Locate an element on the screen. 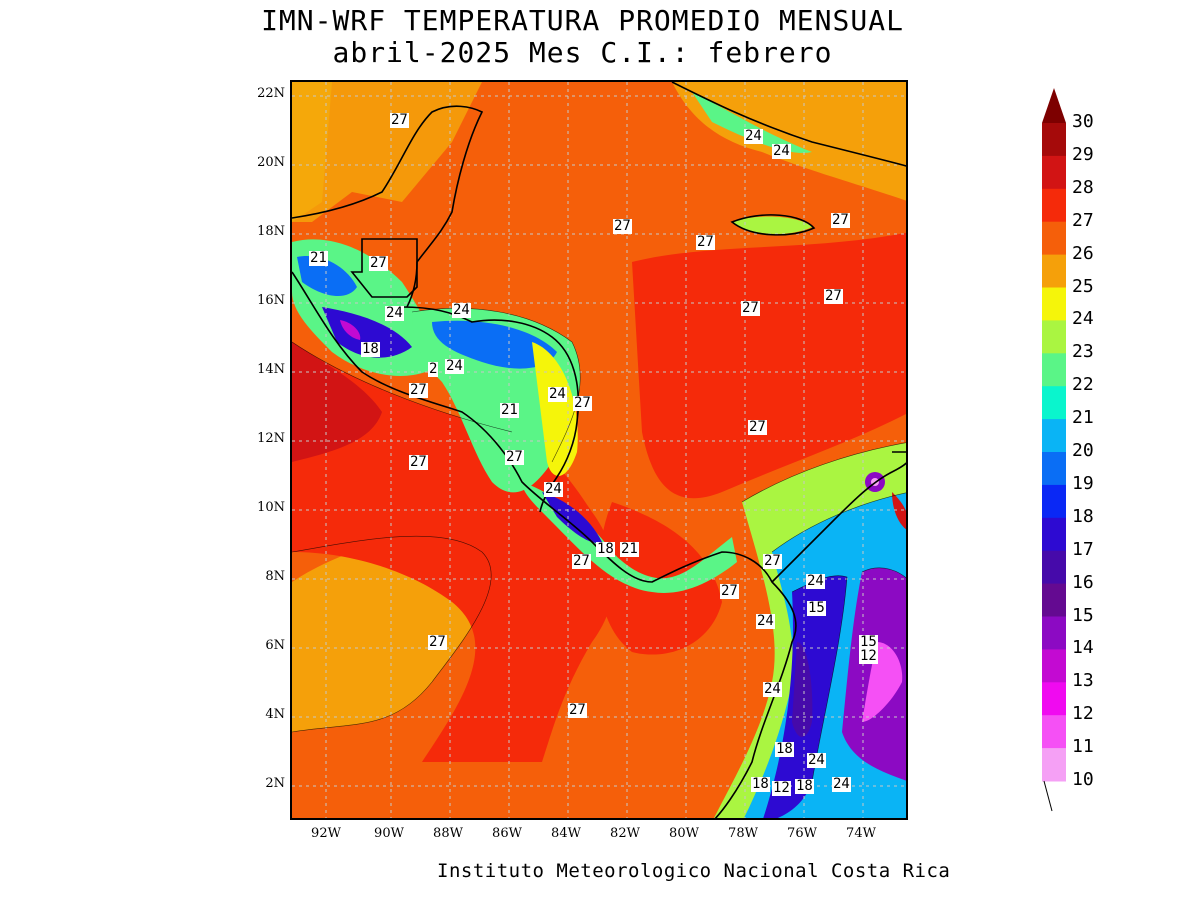 Image resolution: width=1200 pixels, height=900 pixels. lat-tick-2n: 2N is located at coordinates (275, 783).